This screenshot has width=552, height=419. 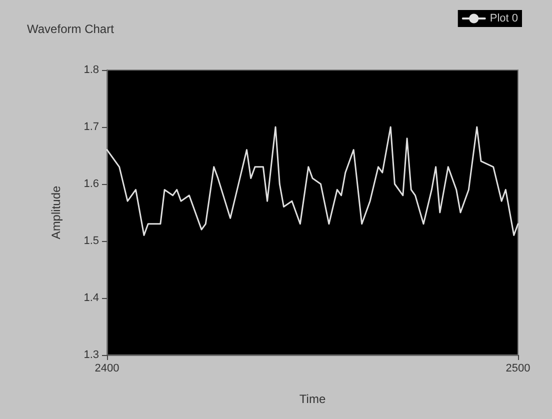 I want to click on x-tick-label: 2400, so click(x=107, y=368).